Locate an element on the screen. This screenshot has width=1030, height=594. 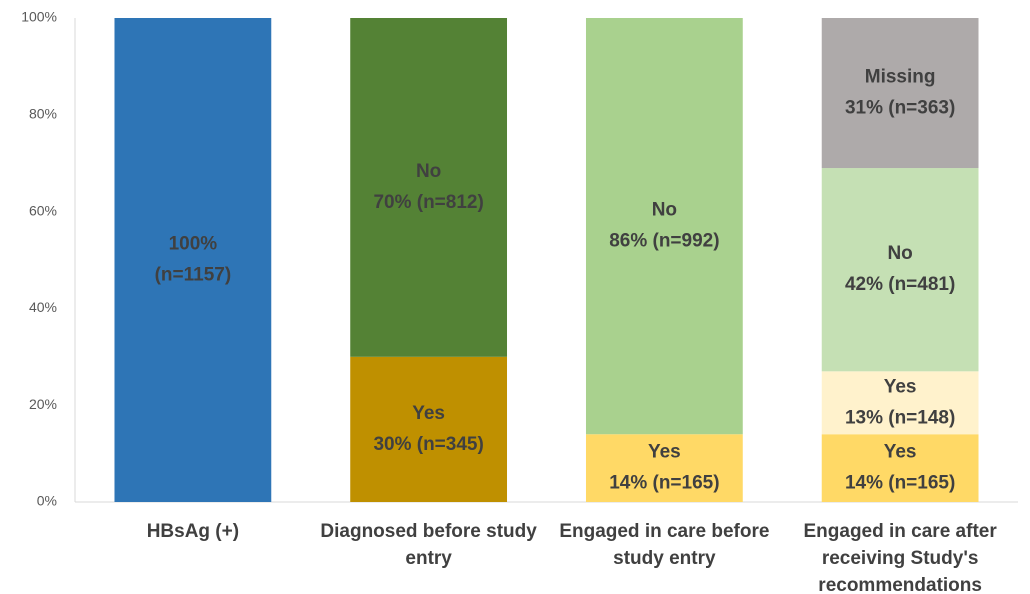
segment-data-label: No 86% (n=992) is located at coordinates (664, 226).